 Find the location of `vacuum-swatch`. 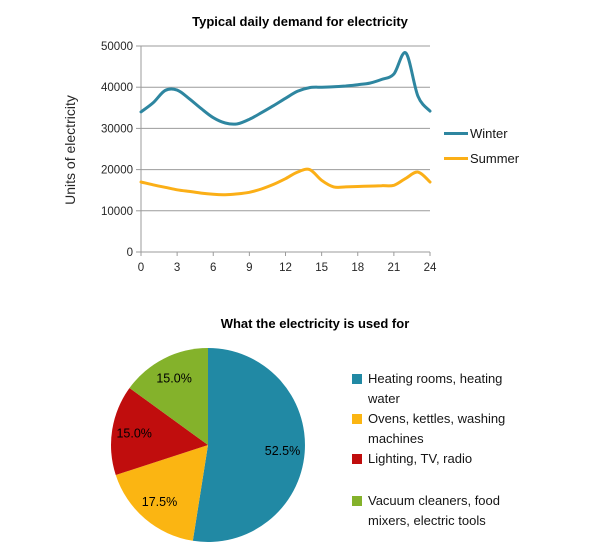

vacuum-swatch is located at coordinates (357, 501).